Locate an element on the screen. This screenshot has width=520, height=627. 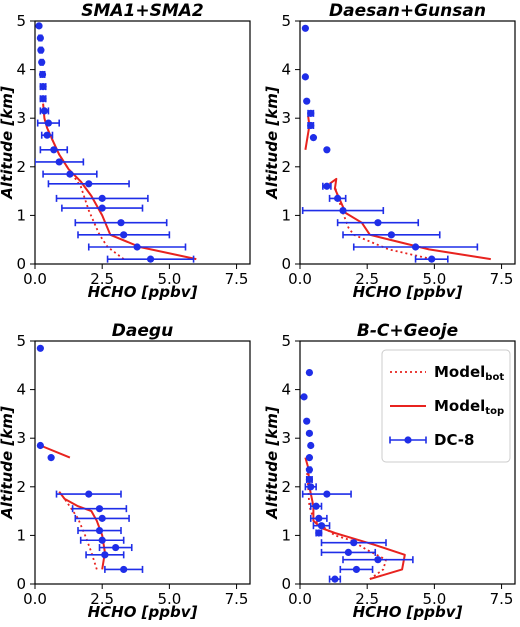
panel-title: Daegu is located at coordinates (142, 331).